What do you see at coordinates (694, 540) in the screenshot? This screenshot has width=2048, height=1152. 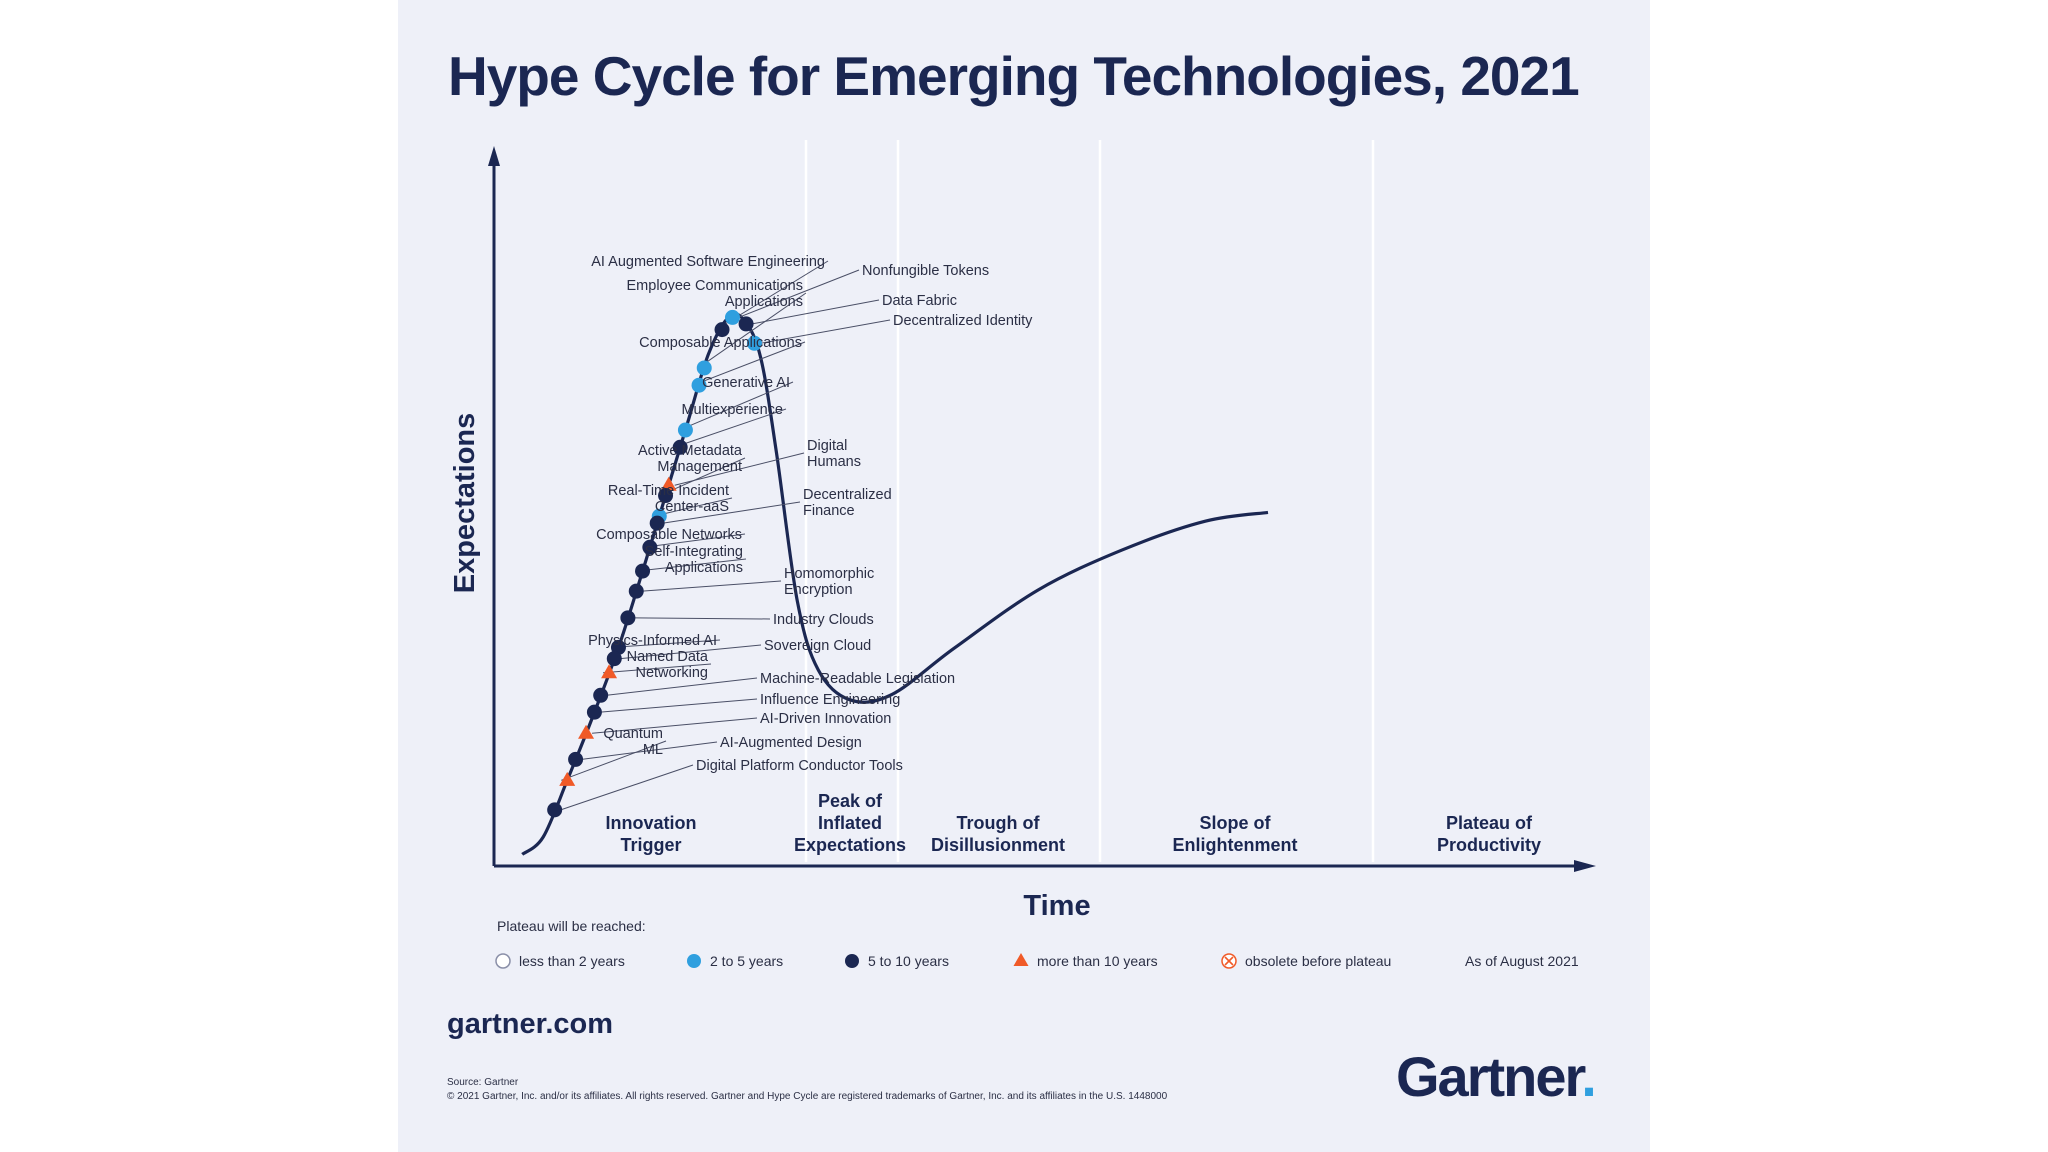 I see `leader-composable-networks` at bounding box center [694, 540].